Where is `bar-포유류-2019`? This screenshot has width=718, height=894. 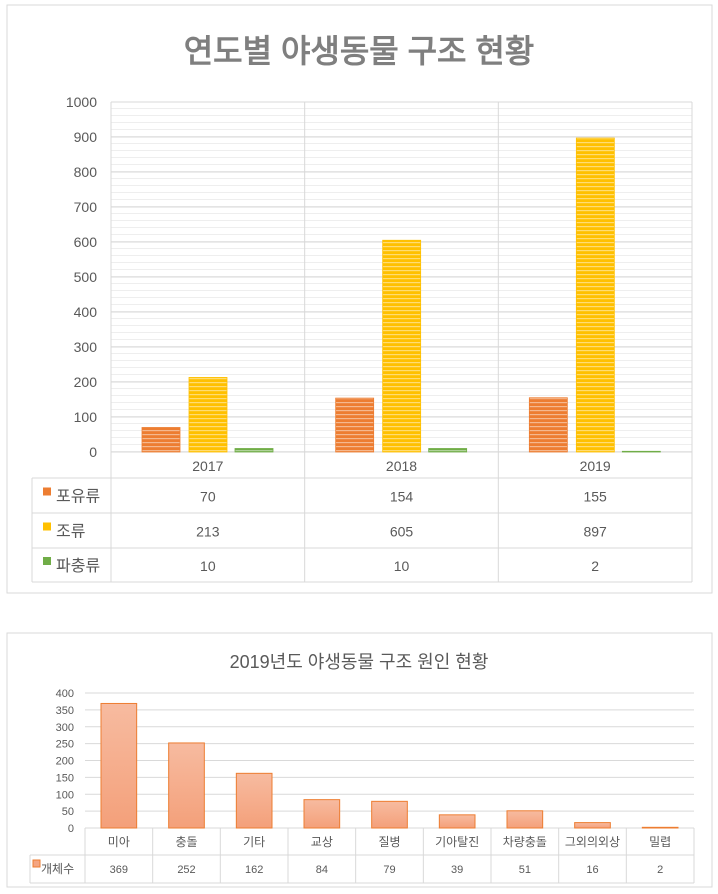 bar-포유류-2019 is located at coordinates (548, 425).